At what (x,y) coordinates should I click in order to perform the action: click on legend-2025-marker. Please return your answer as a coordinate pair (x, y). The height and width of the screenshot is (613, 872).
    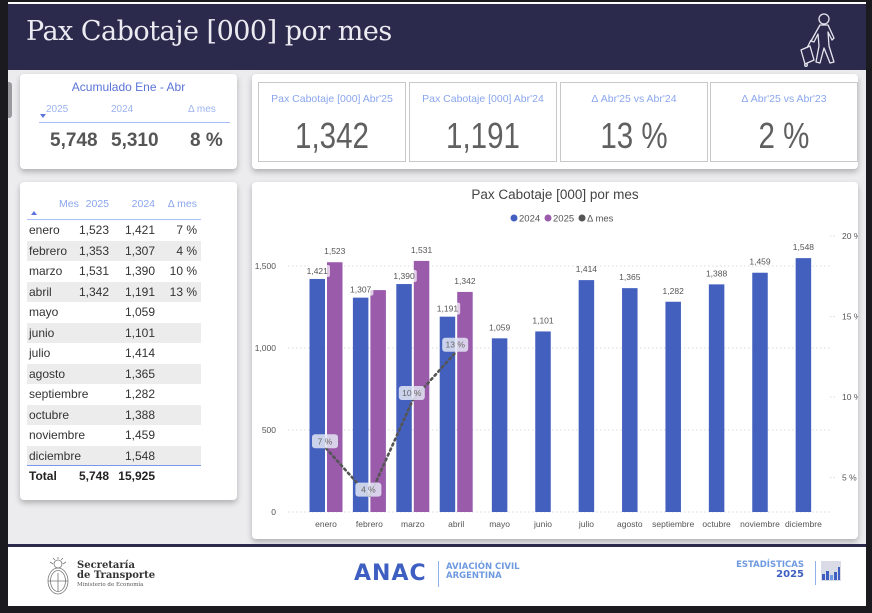
    Looking at the image, I should click on (548, 218).